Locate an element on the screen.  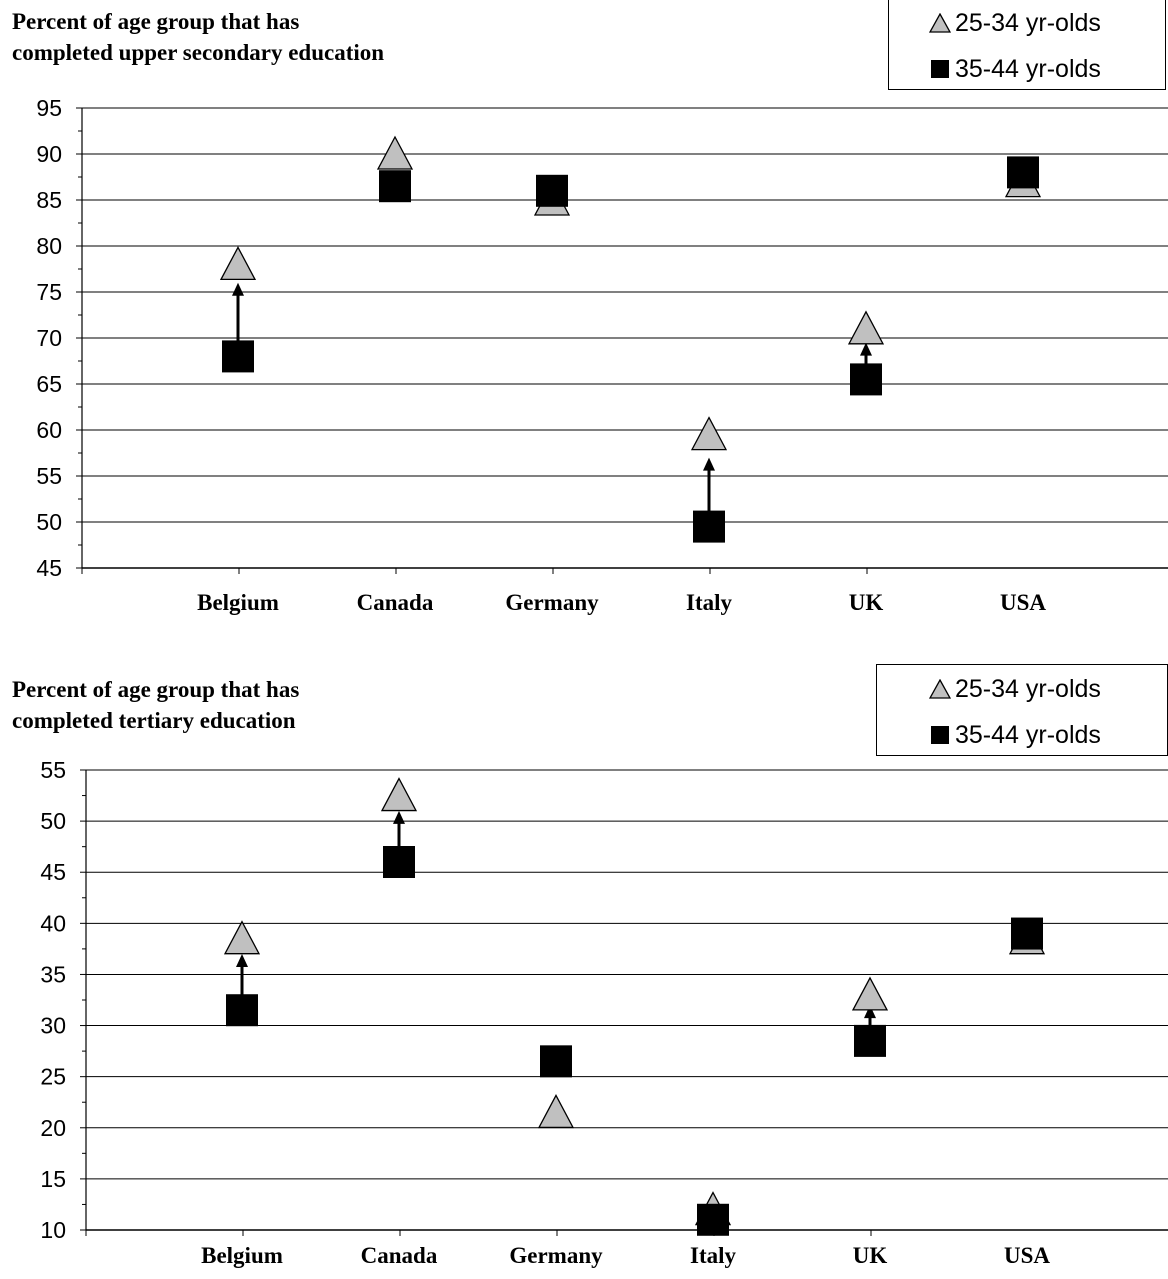
y-tick-label: 95 is located at coordinates (49, 108).